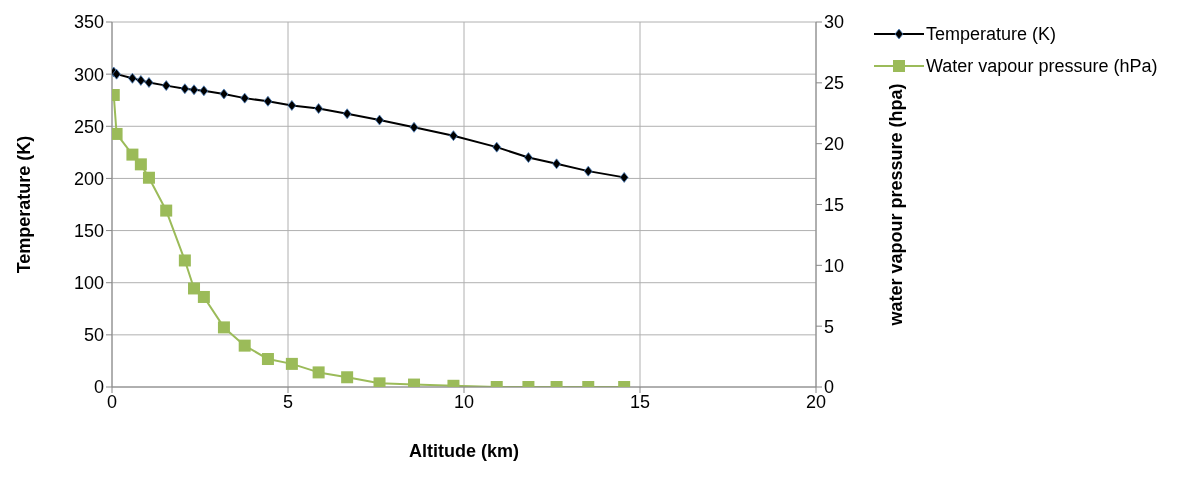  What do you see at coordinates (88, 74) in the screenshot?
I see `y-tick-label: 300` at bounding box center [88, 74].